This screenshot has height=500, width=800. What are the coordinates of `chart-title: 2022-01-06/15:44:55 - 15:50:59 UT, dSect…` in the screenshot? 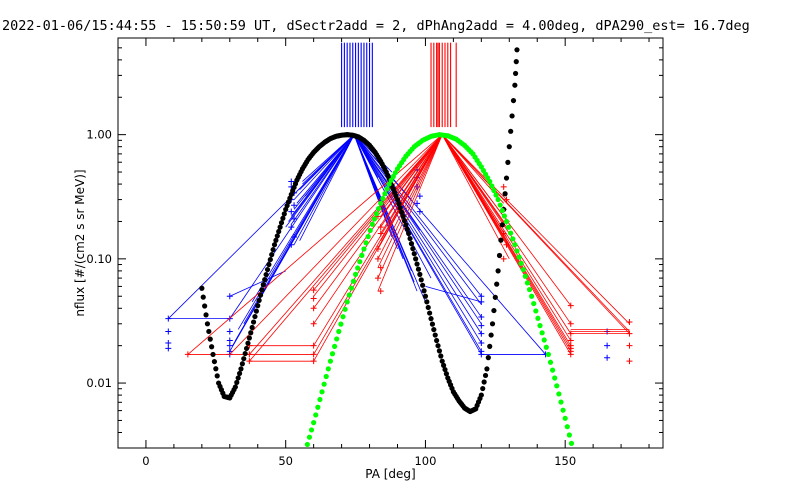 It's located at (376, 26).